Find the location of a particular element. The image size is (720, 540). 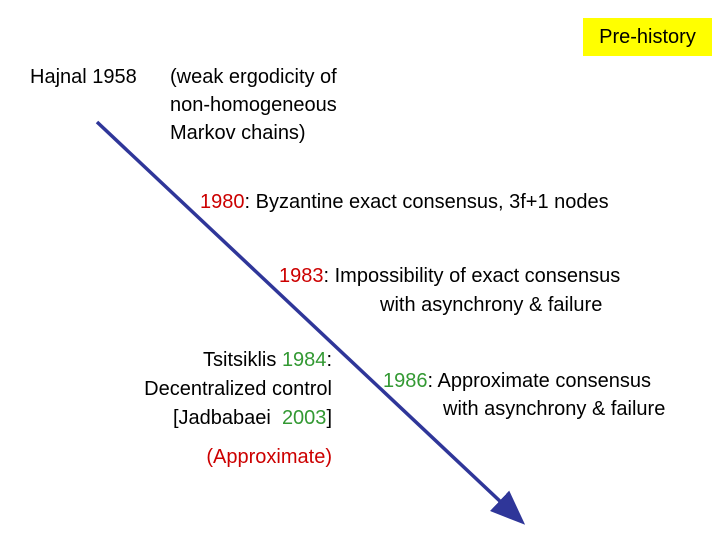

colon: : is located at coordinates (329, 360).